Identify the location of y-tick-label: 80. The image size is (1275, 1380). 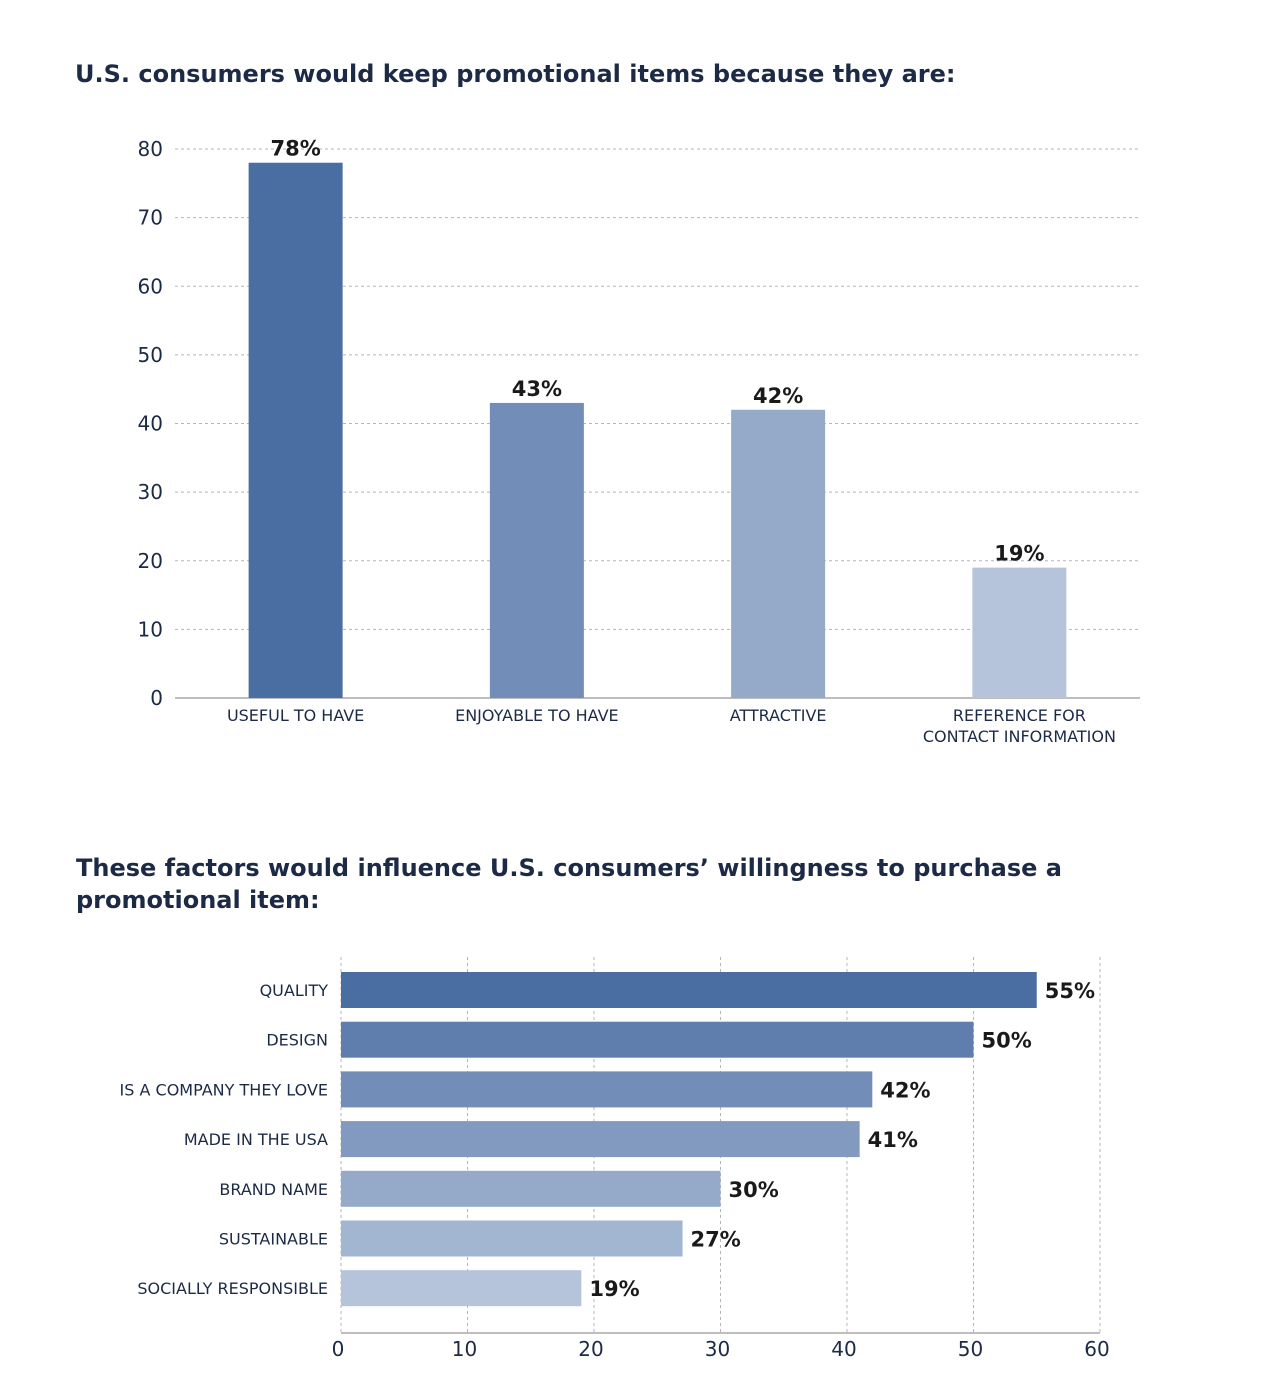
(150, 149).